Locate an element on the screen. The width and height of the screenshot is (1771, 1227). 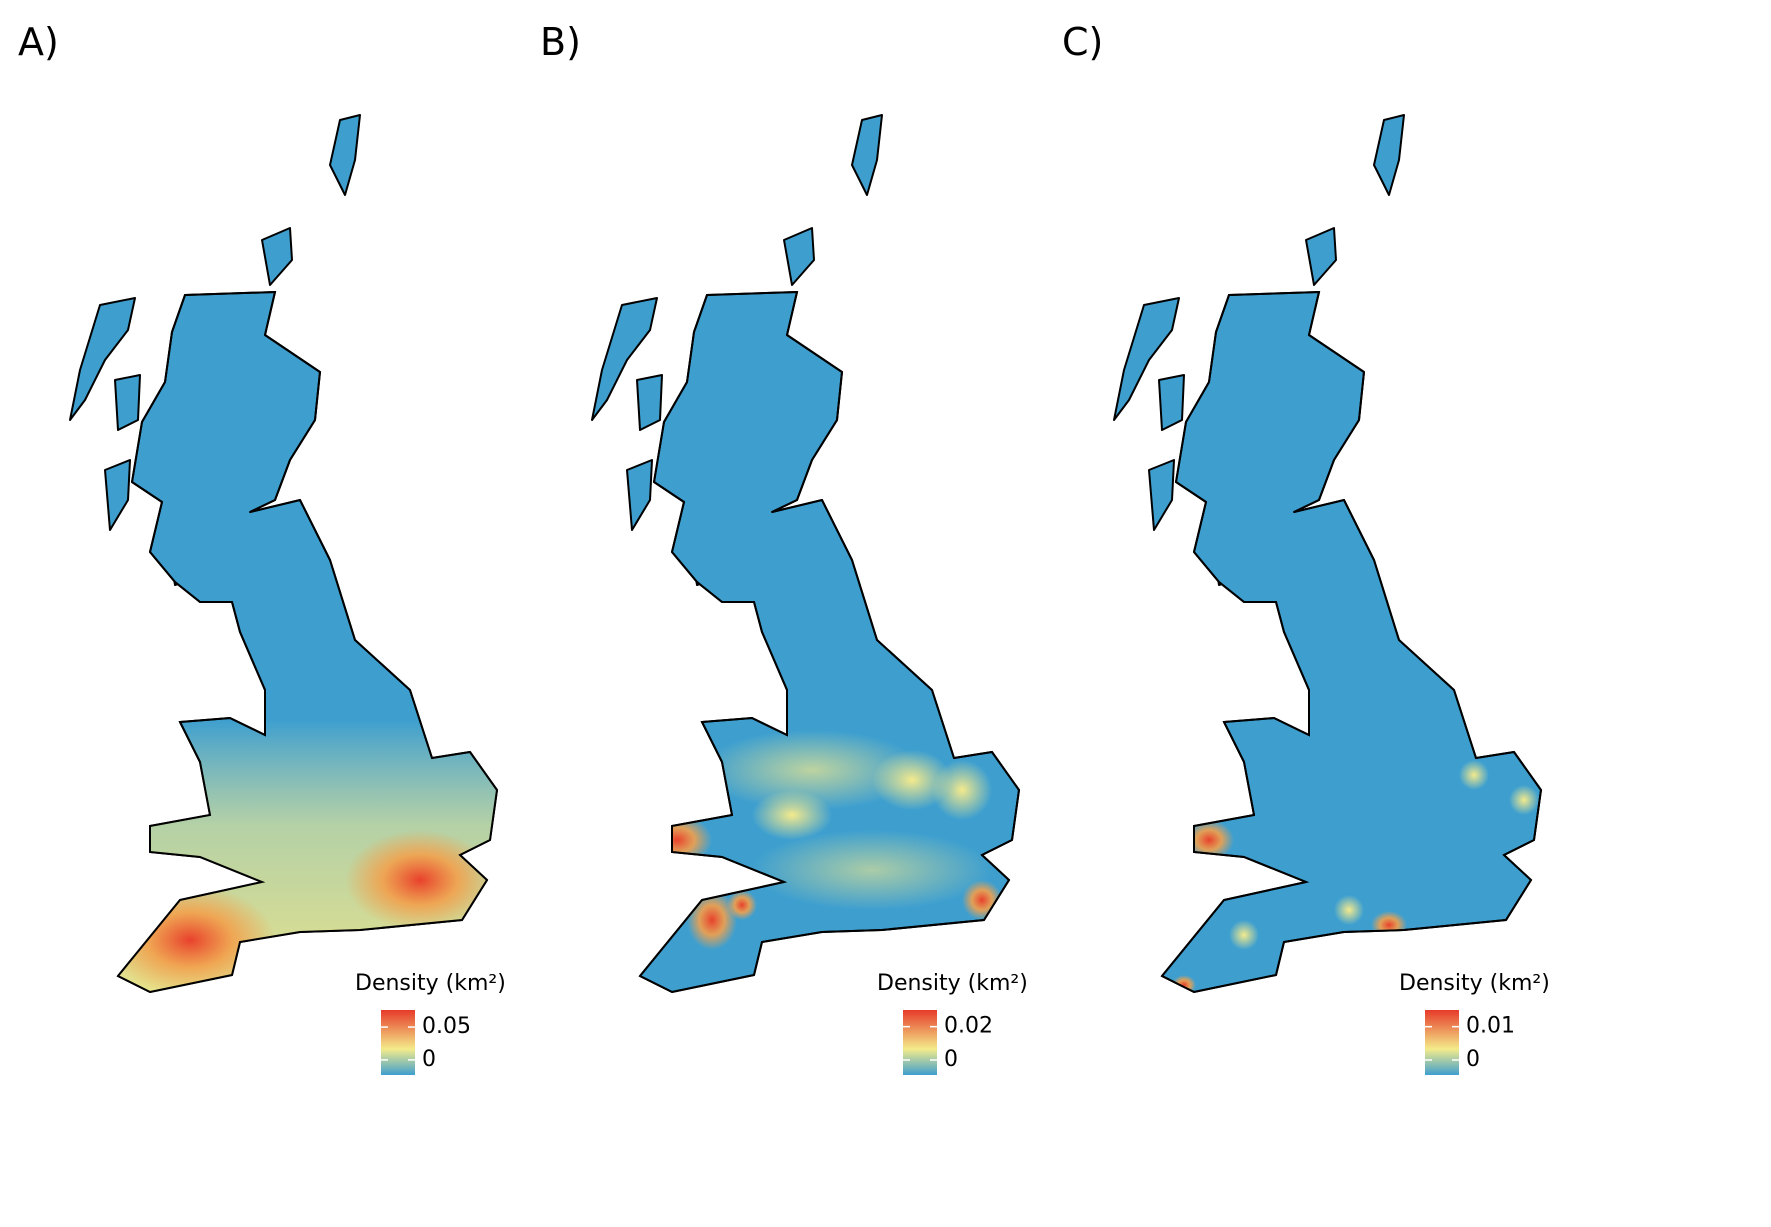
legend: Density (km²) 0.02 0 is located at coordinates (952, 1023).